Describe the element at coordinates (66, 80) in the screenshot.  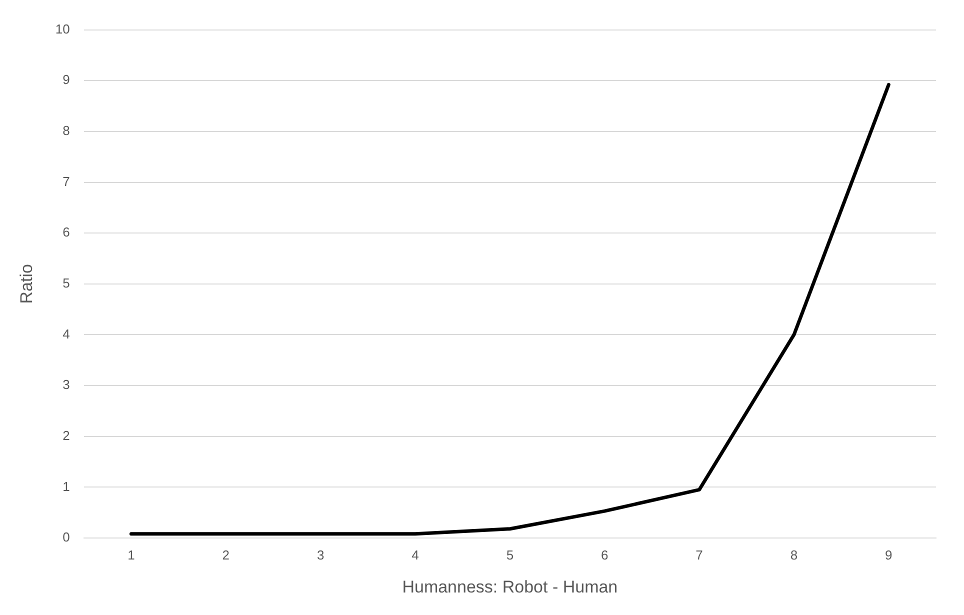
I see `y-tick-label: 9` at that location.